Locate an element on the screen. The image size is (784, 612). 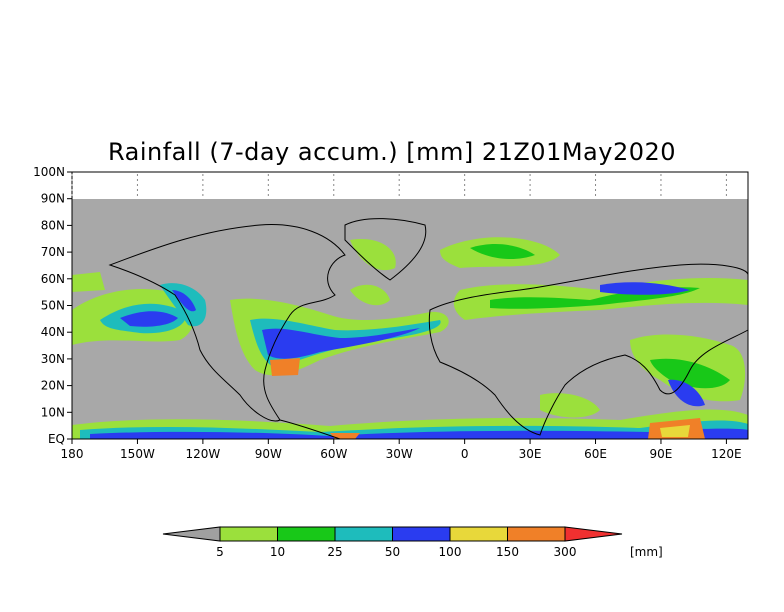
x-tick-label: 150W is located at coordinates (137, 454).